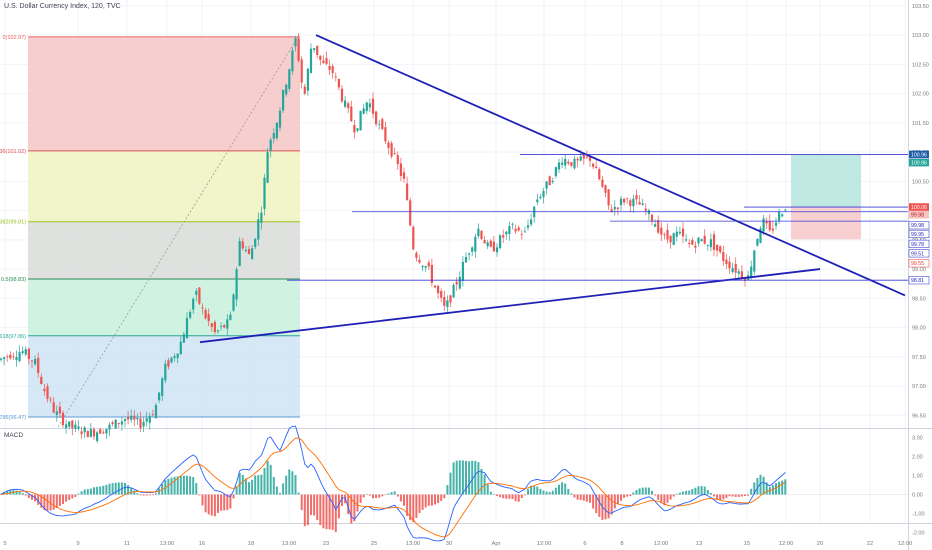  What do you see at coordinates (919, 416) in the screenshot?
I see `price-tick-label: 96.50` at bounding box center [919, 416].